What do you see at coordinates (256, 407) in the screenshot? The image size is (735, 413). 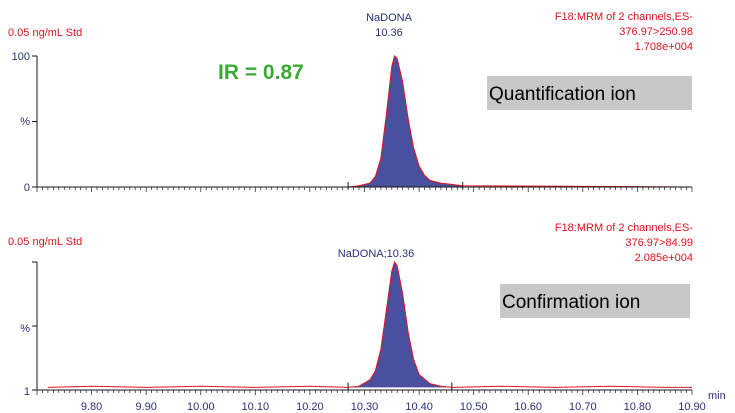 I see `x-tick-label: 10.10` at bounding box center [256, 407].